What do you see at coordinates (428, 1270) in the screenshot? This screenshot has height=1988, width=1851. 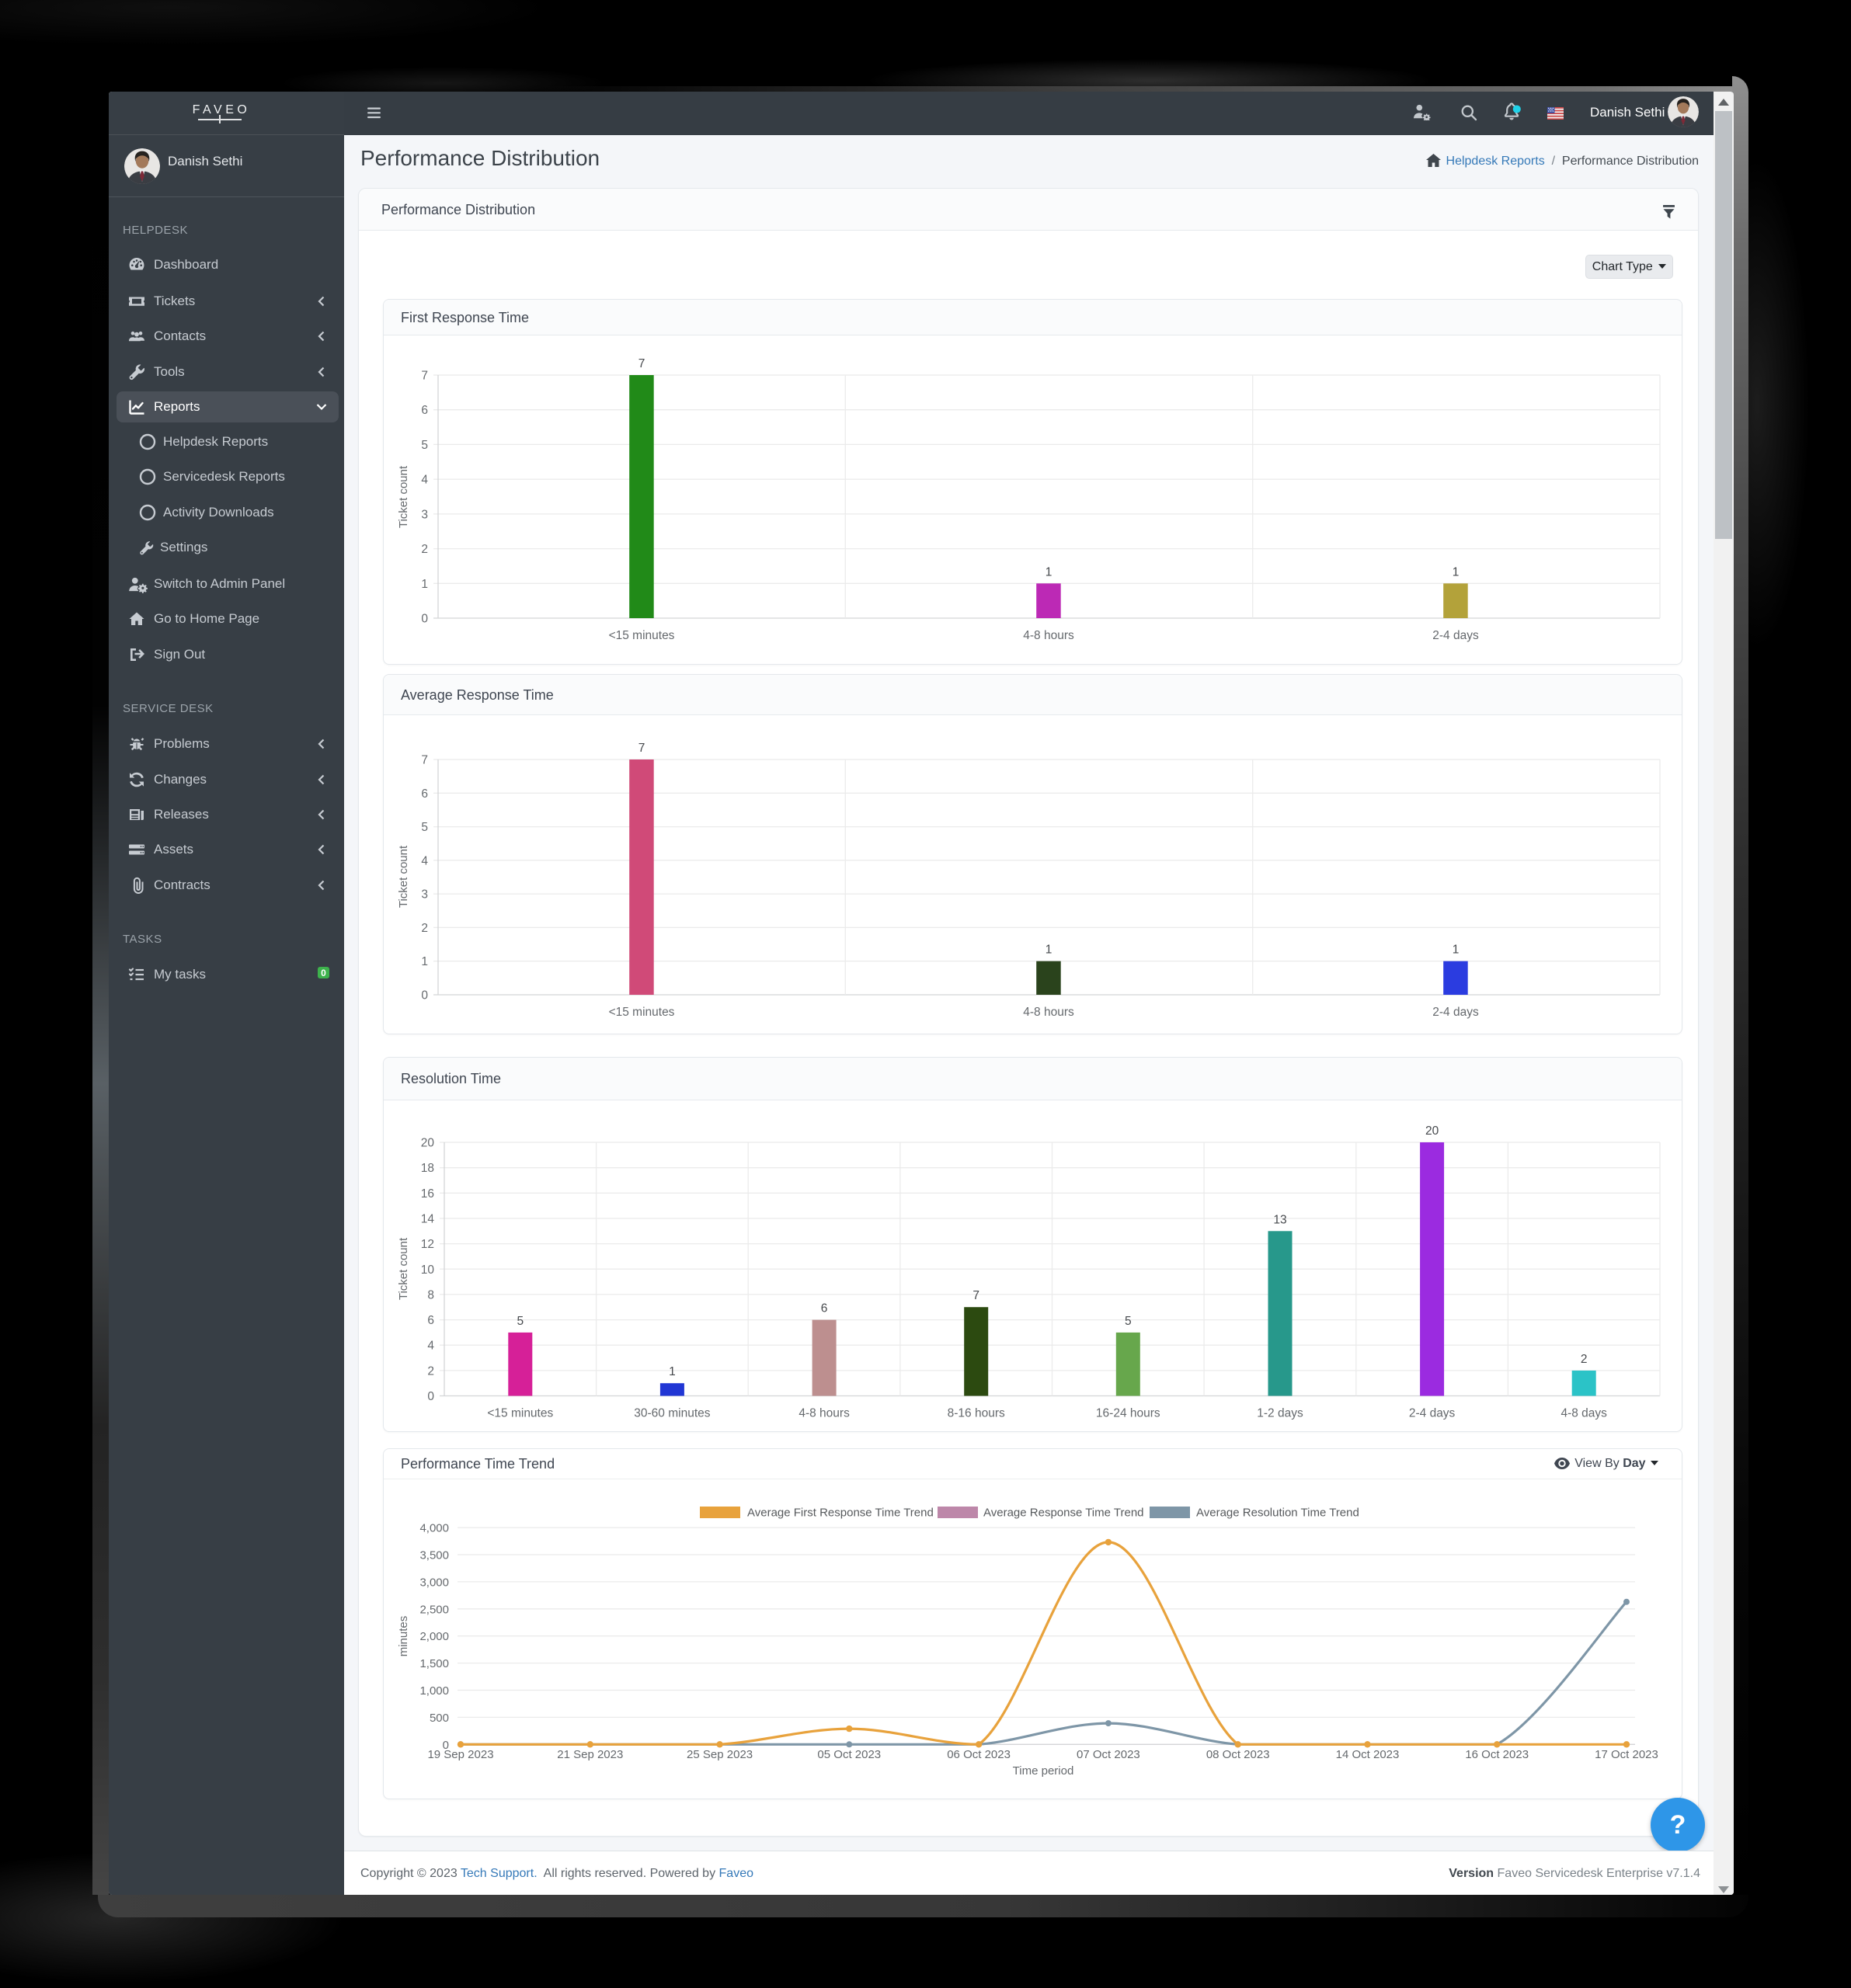 I see `svg-text: 10` at bounding box center [428, 1270].